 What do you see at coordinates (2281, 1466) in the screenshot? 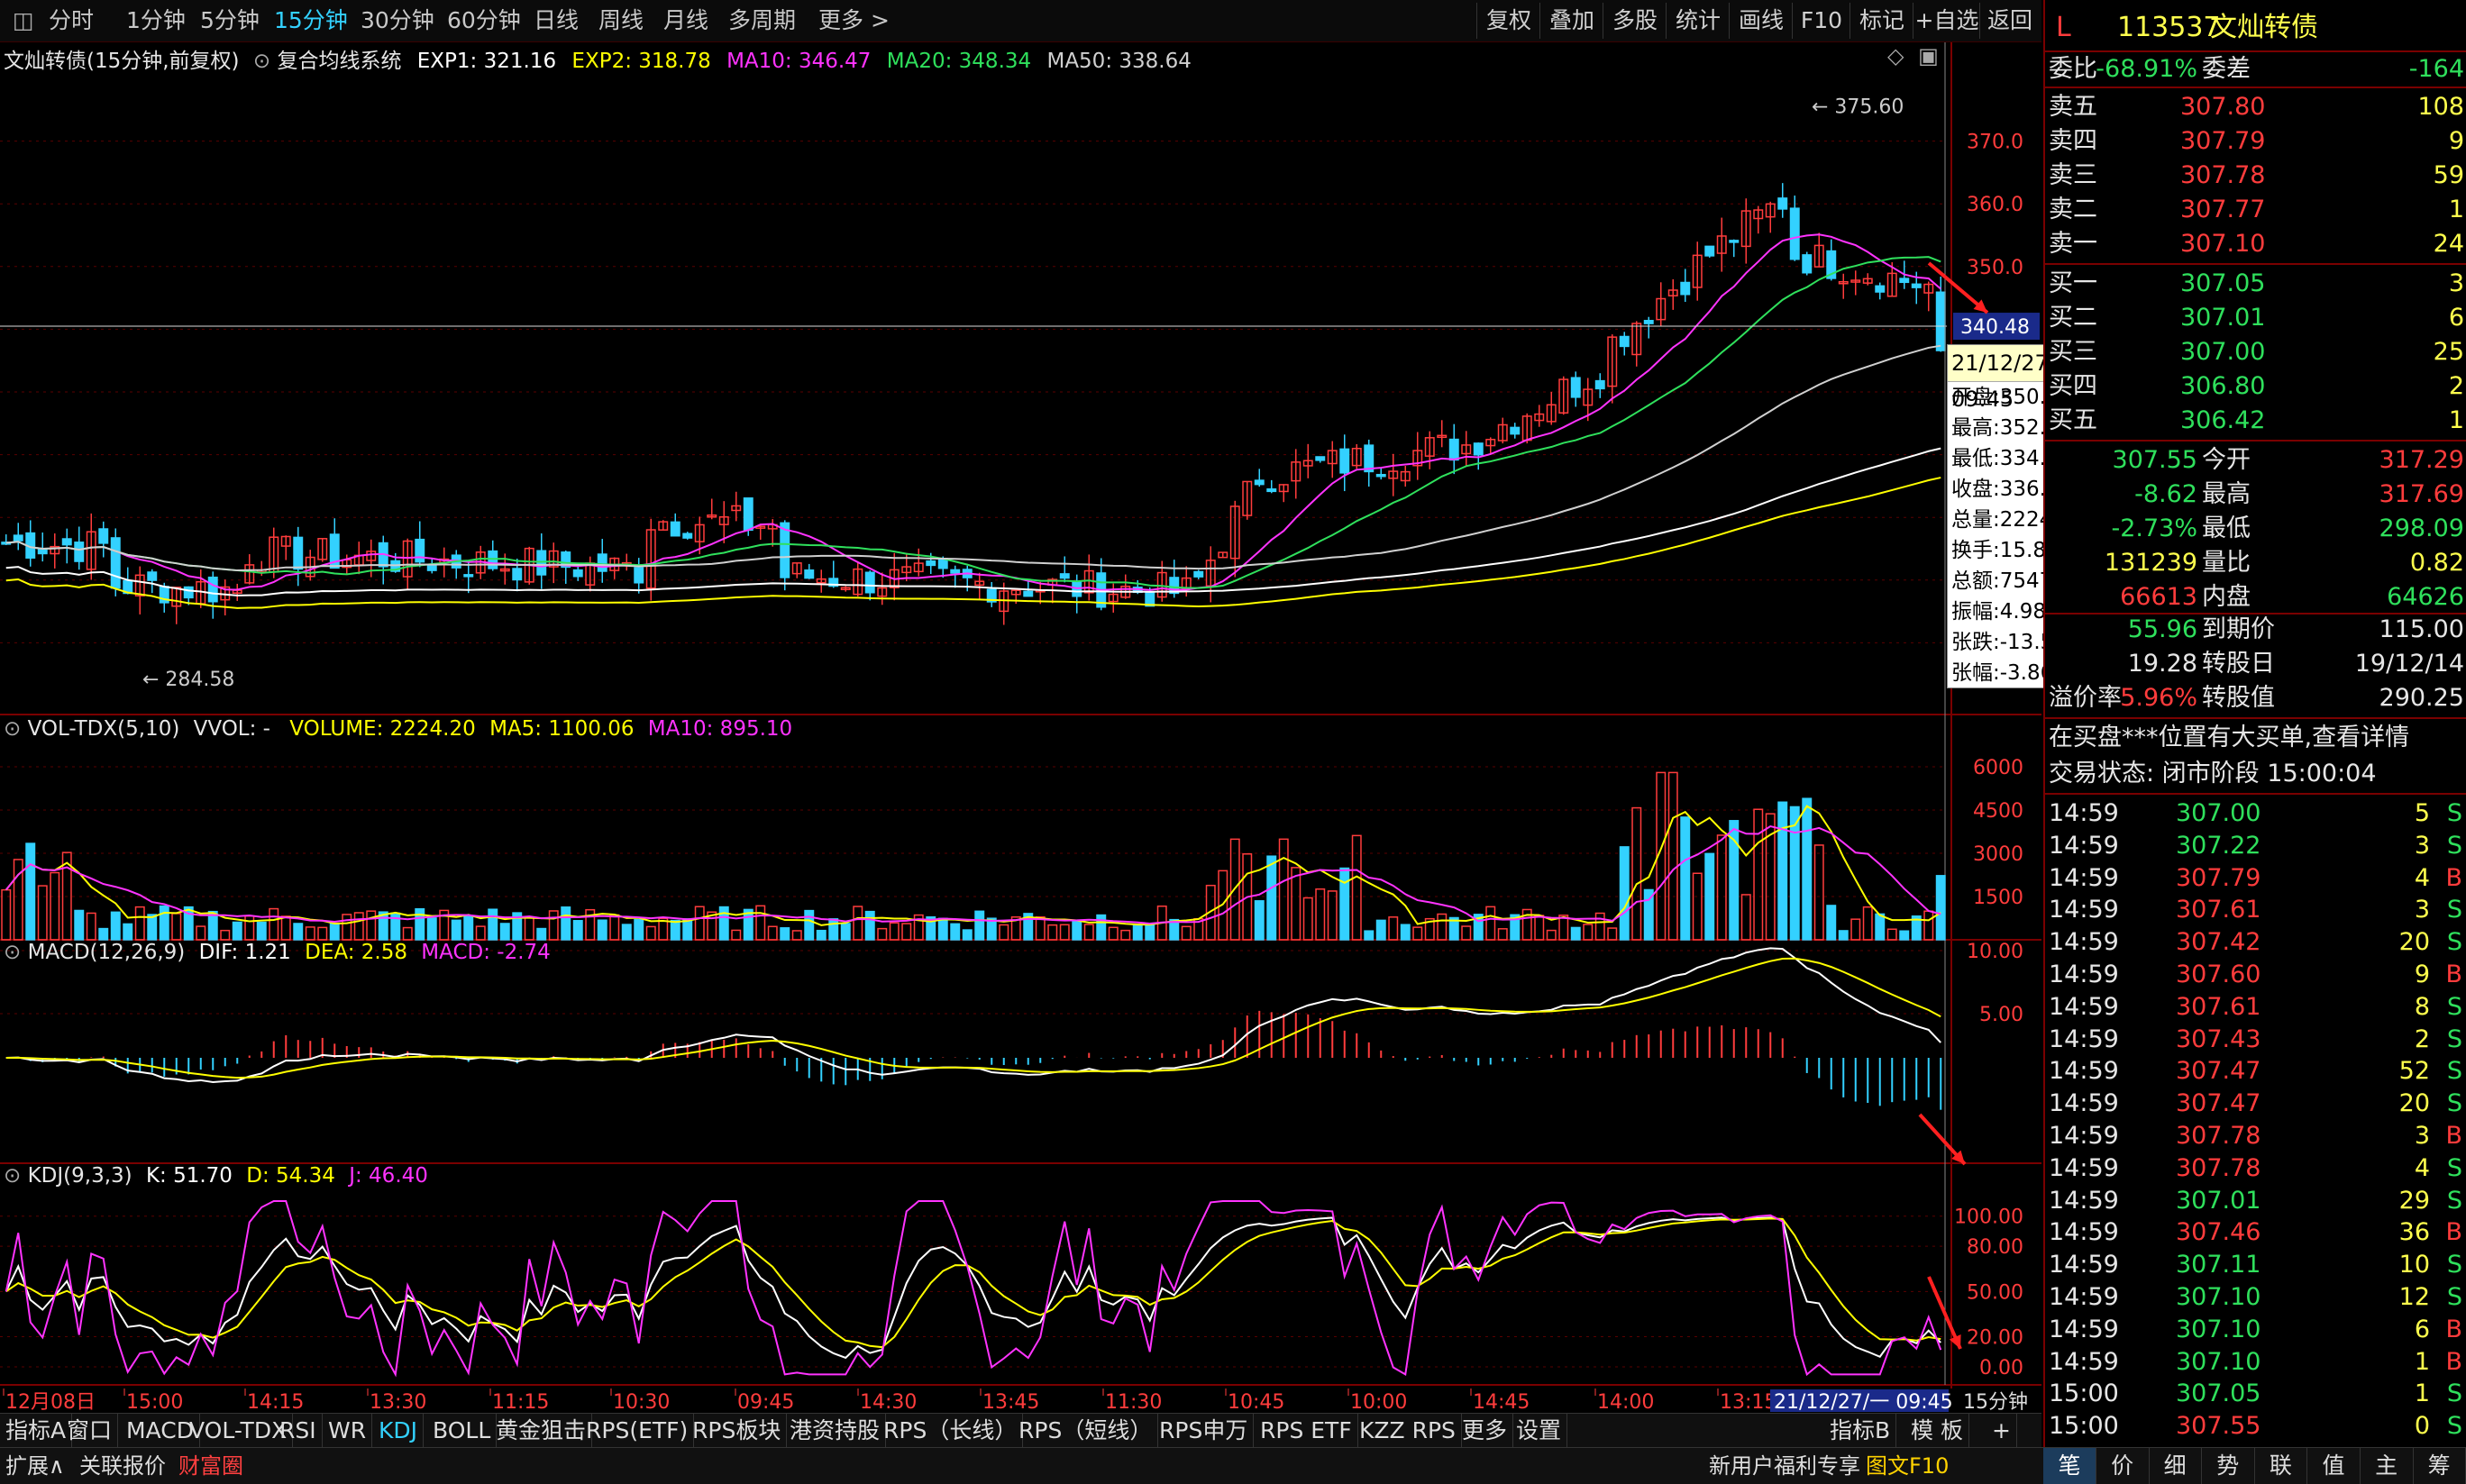
I see `quote-tab-4: 联` at bounding box center [2281, 1466].